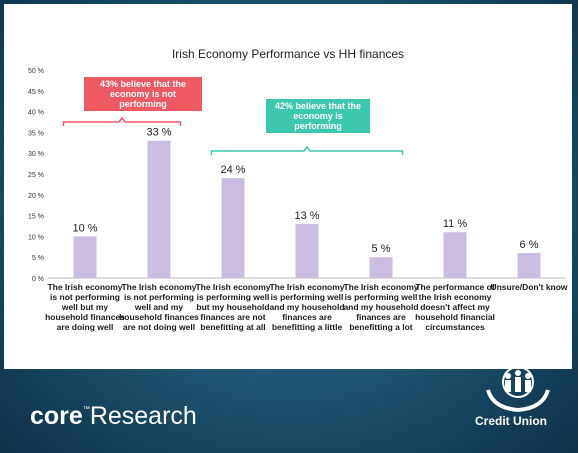  I want to click on data-label: 33 %, so click(158, 133).